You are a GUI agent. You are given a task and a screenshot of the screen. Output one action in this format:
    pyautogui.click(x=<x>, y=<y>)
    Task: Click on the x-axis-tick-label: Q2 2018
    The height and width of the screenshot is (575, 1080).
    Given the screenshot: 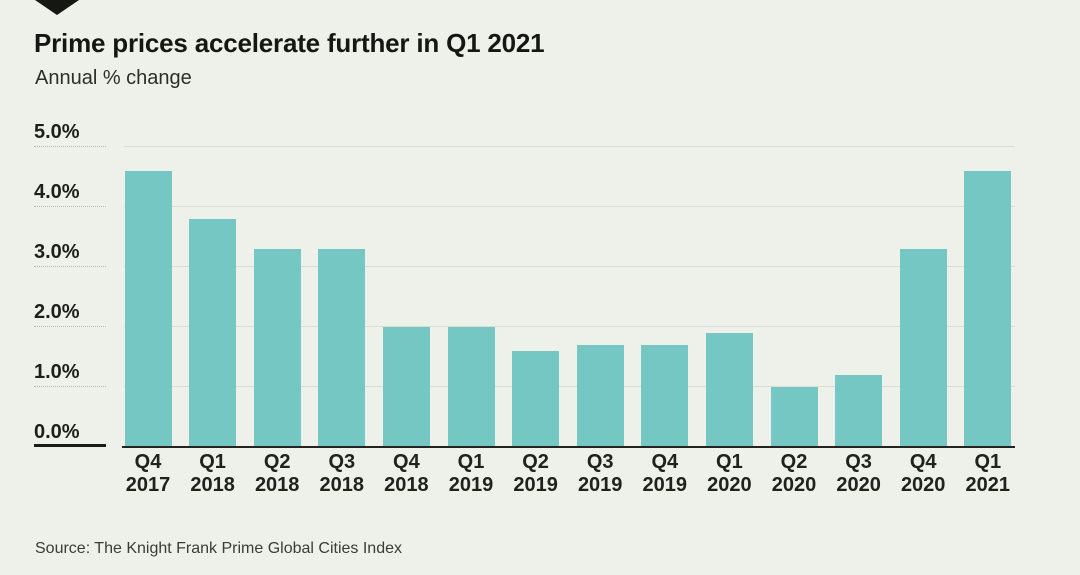 What is the action you would take?
    pyautogui.click(x=277, y=474)
    